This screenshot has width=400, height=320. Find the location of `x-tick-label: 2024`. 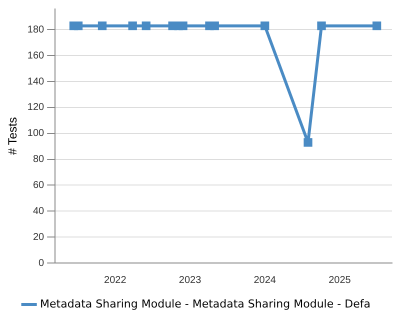

x-tick-label: 2024 is located at coordinates (265, 280).